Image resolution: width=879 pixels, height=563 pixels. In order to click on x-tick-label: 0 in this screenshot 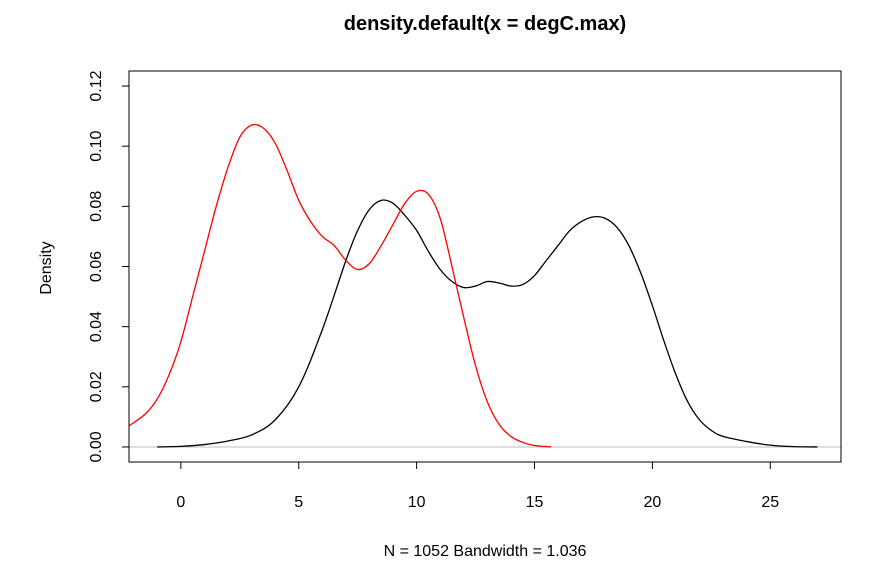, I will do `click(180, 502)`.